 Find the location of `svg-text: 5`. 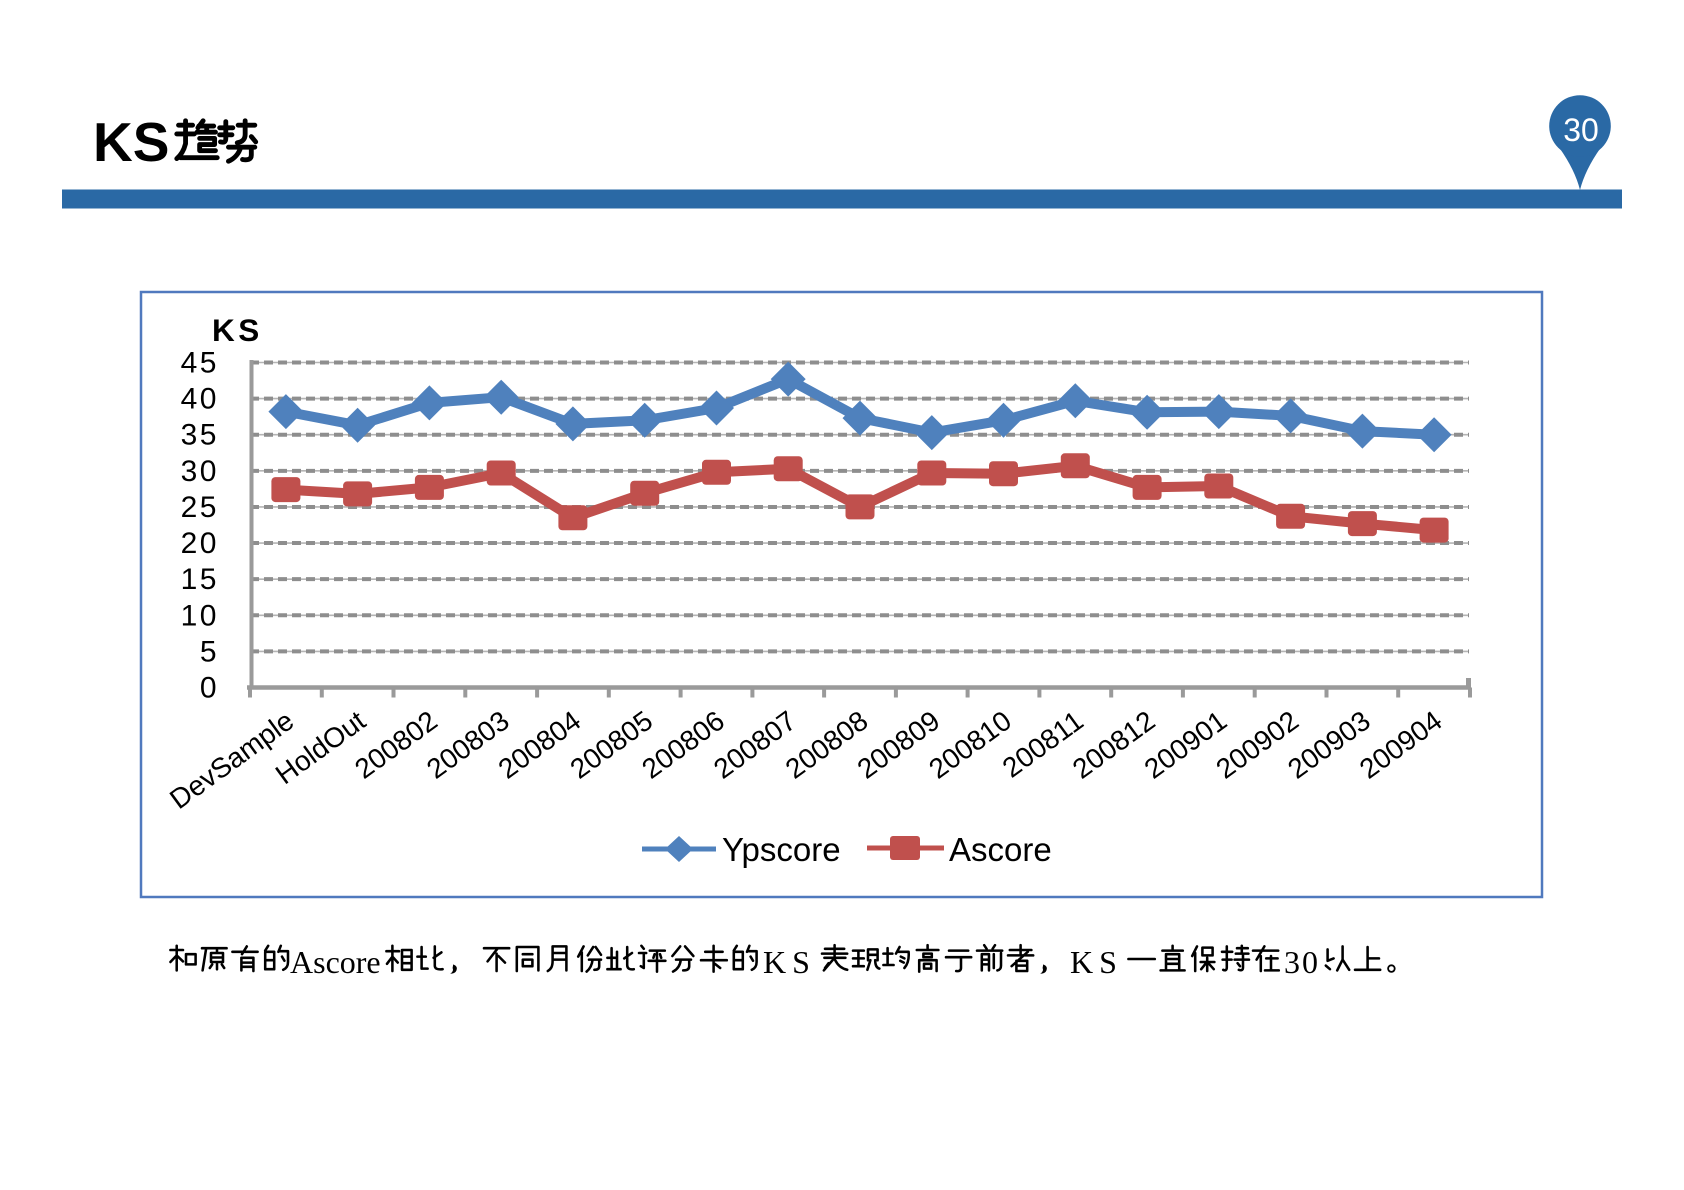

svg-text: 5 is located at coordinates (209, 651).